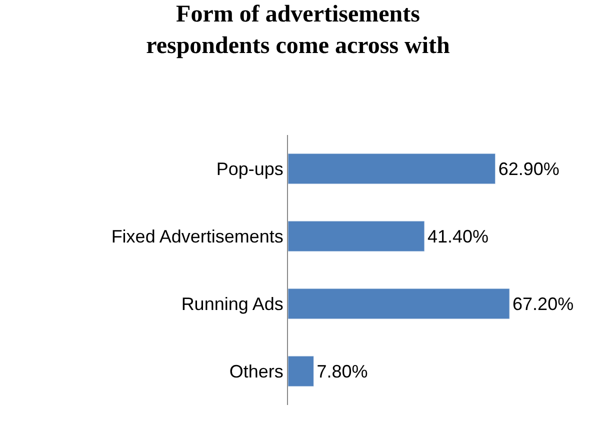 The height and width of the screenshot is (431, 596). Describe the element at coordinates (256, 372) in the screenshot. I see `y-tick-label: Others` at that location.